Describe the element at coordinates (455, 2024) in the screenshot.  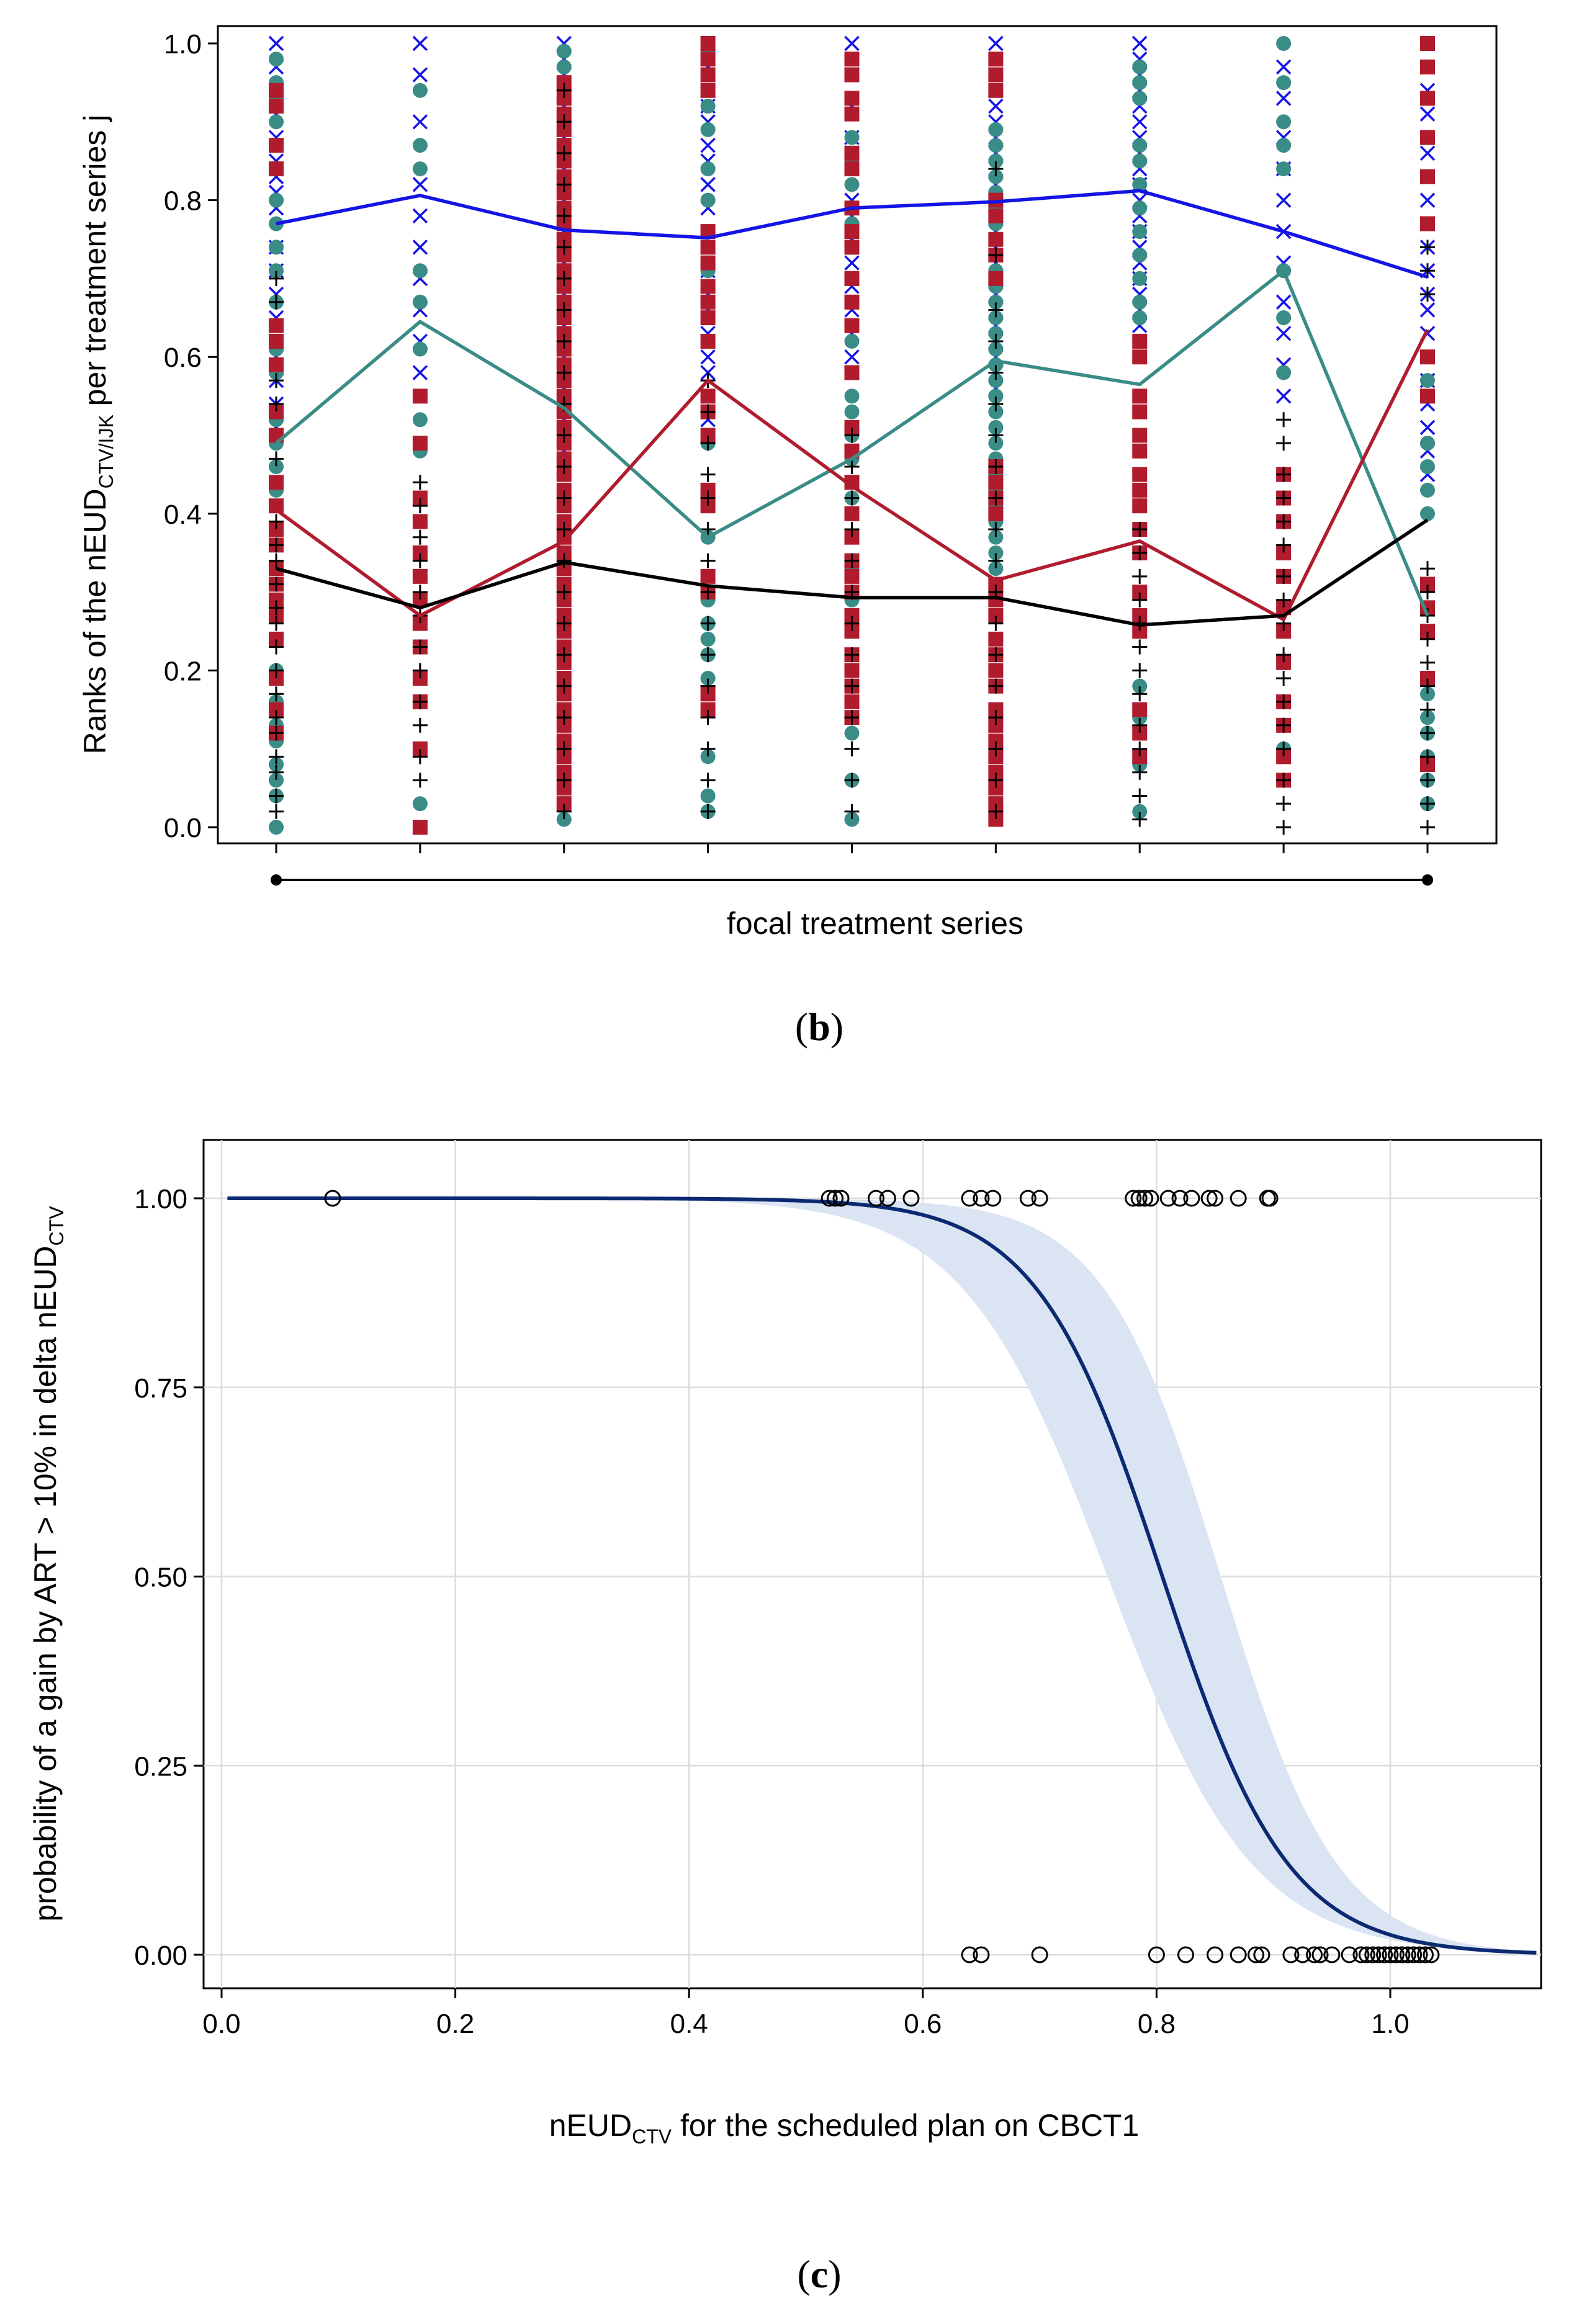
I see `chart-c-xtick-label: 0.2` at that location.